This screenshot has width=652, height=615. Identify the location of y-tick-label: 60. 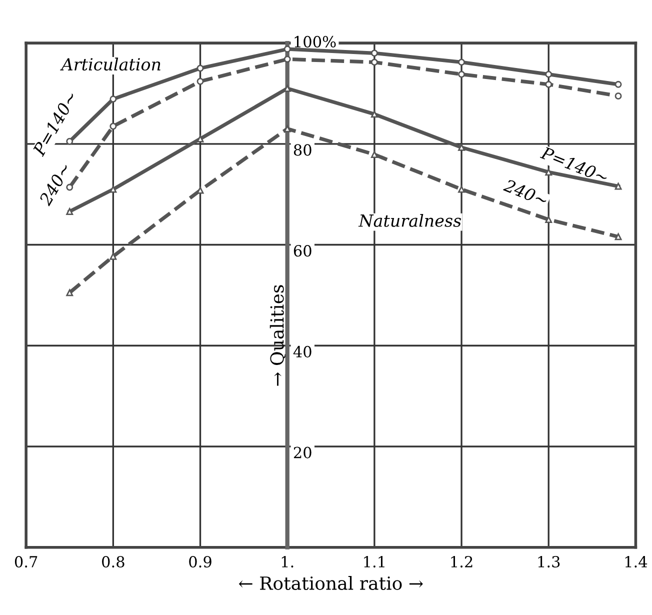
(303, 251).